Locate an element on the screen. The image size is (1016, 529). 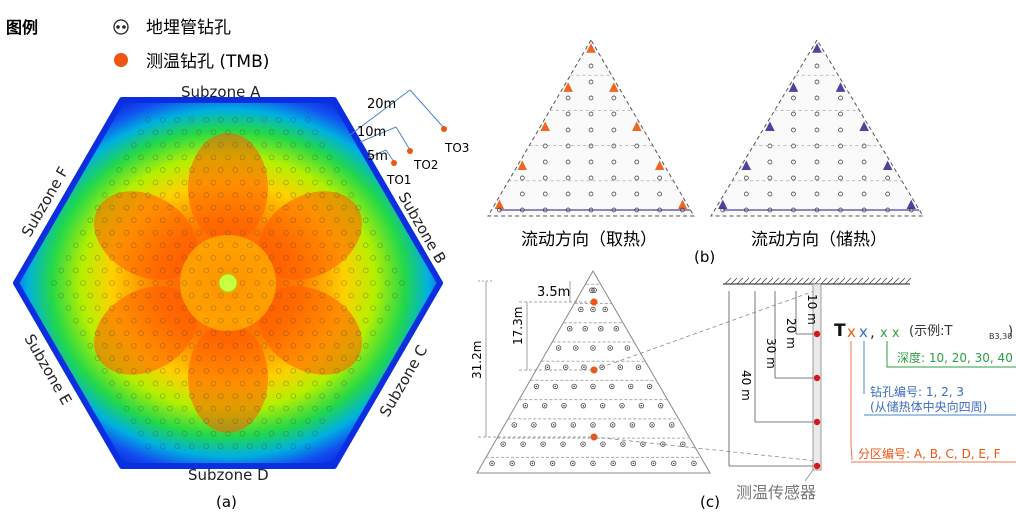
sensor-leader is located at coordinates (809, 475).